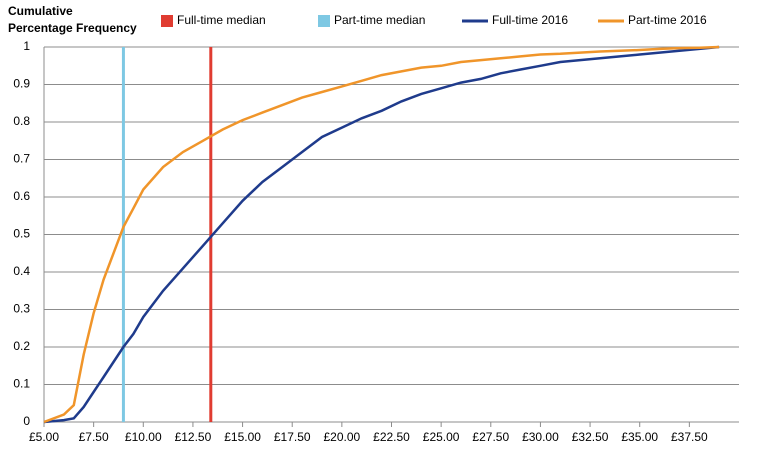 The image size is (758, 456). What do you see at coordinates (590, 437) in the screenshot?
I see `x-tick-label: £32.50` at bounding box center [590, 437].